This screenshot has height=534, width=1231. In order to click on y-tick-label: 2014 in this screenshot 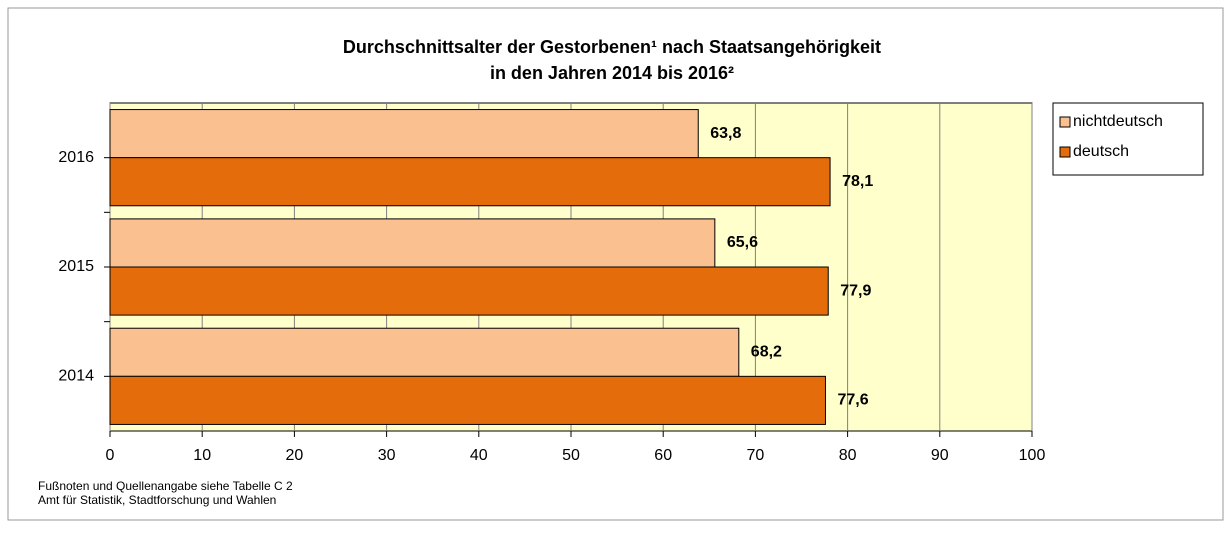, I will do `click(76, 376)`.